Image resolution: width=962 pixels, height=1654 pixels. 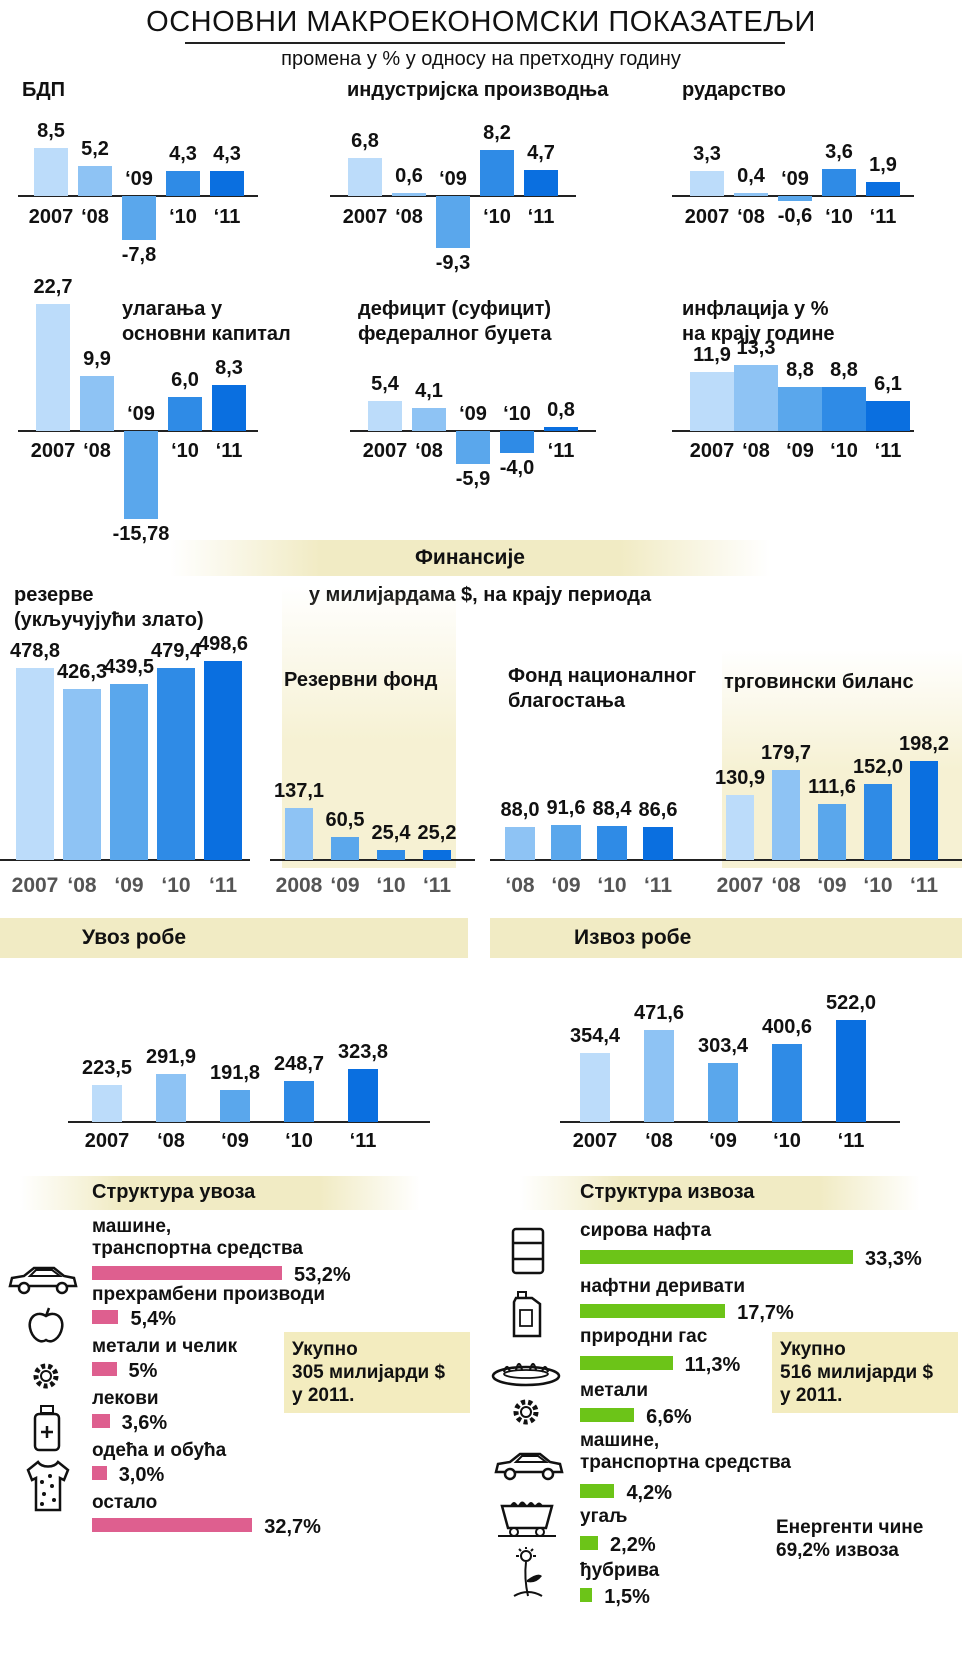 What do you see at coordinates (646, 1230) in the screenshot?
I see `export-item-name: сирова нафта` at bounding box center [646, 1230].